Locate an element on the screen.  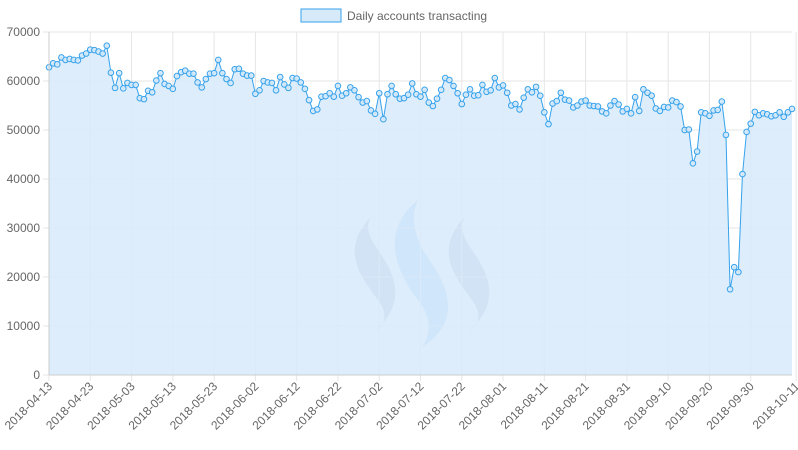
legend-label: Daily accounts transacting is located at coordinates (417, 16).